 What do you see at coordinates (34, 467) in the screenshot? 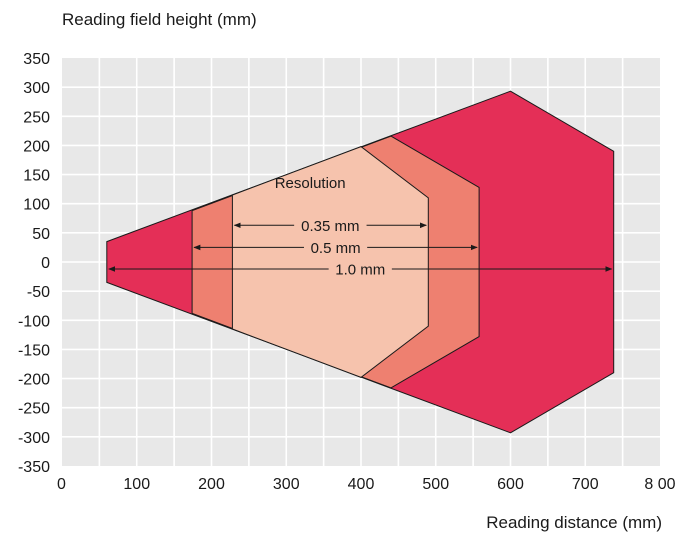
I see `y-tick-label: -350` at bounding box center [34, 467].